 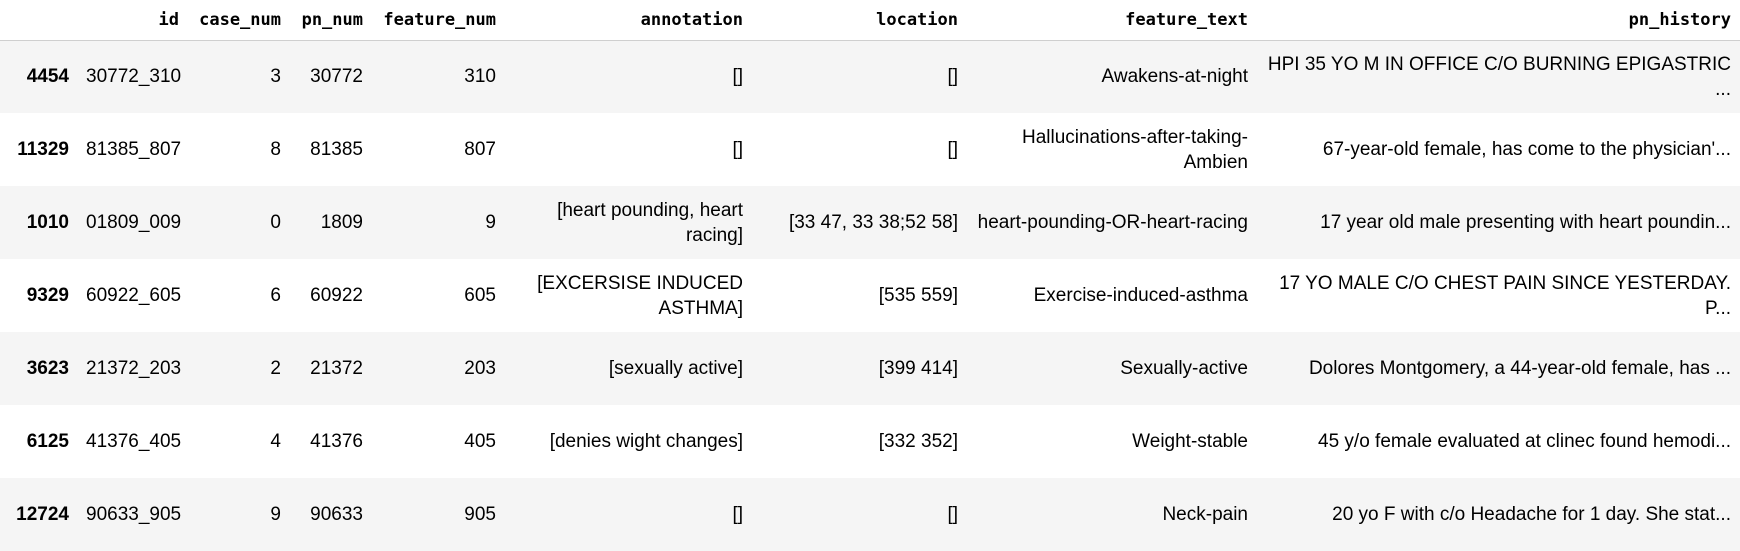 I want to click on cell-case-num: 8, so click(x=275, y=149).